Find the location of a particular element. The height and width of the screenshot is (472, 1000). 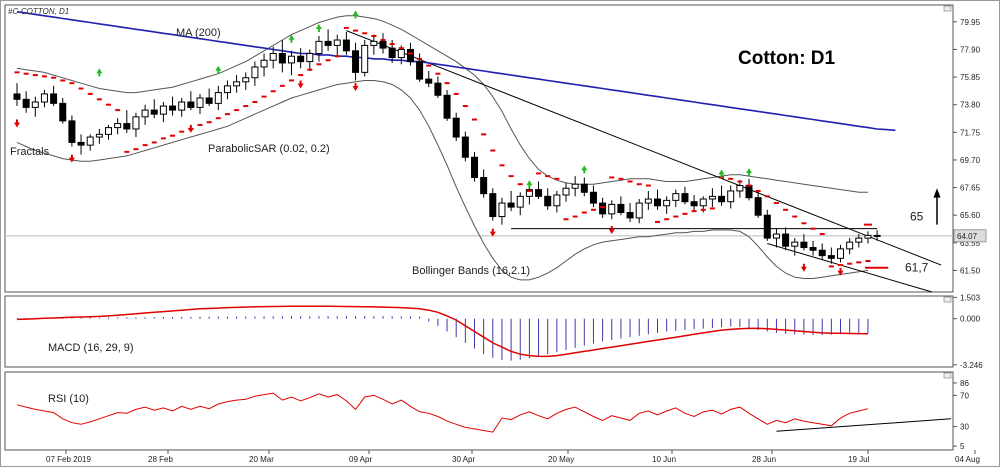

rsi-trendline is located at coordinates (864, 425).